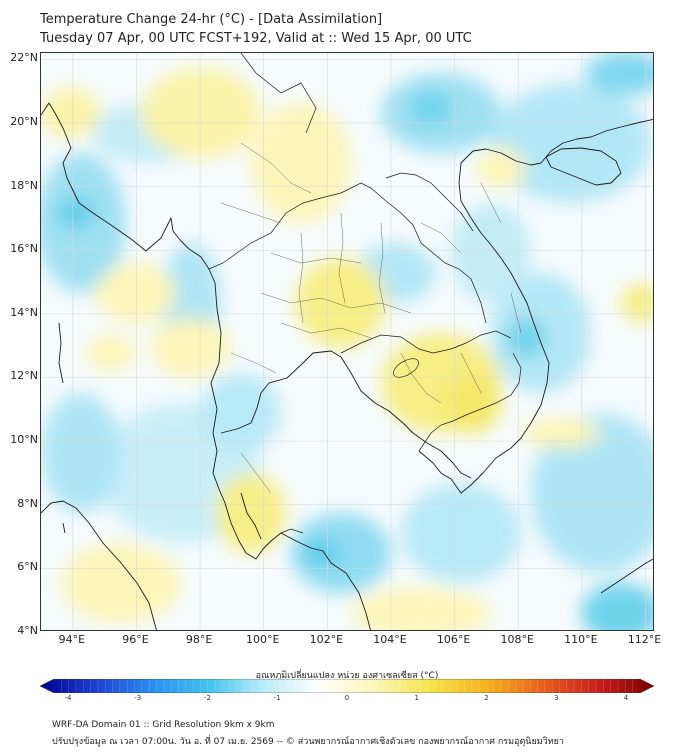 The height and width of the screenshot is (756, 676). Describe the element at coordinates (581, 639) in the screenshot. I see `lon-label: 110°E` at that location.